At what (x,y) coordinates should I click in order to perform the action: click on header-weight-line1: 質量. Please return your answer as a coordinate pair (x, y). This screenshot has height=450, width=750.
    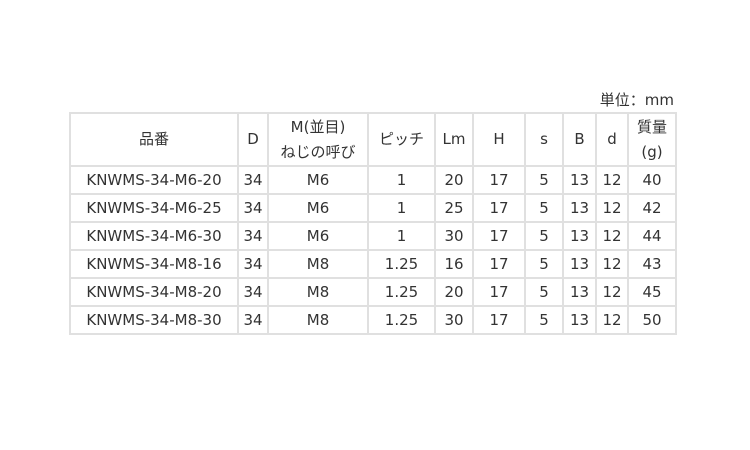
    Looking at the image, I should click on (651, 126).